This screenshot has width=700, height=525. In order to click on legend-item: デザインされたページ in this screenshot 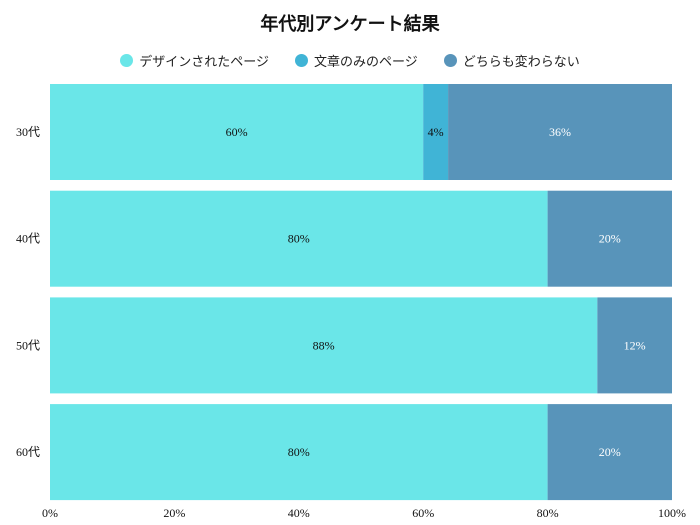, I will do `click(194, 60)`.